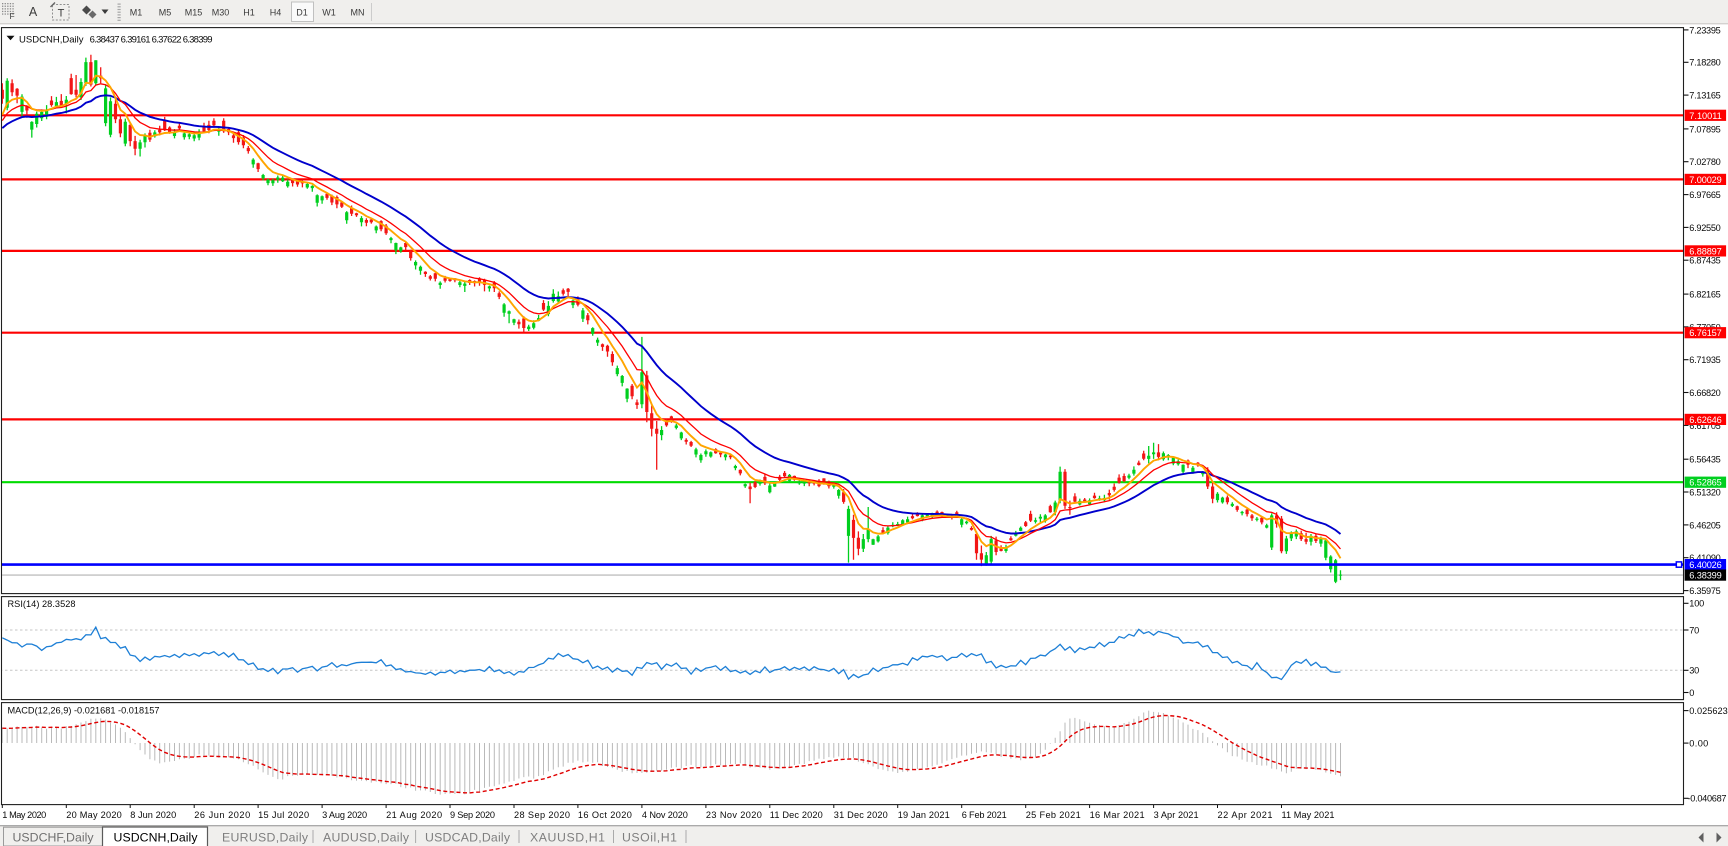 The height and width of the screenshot is (846, 1728). What do you see at coordinates (1705, 393) in the screenshot?
I see `svg-text: 6.66820` at bounding box center [1705, 393].